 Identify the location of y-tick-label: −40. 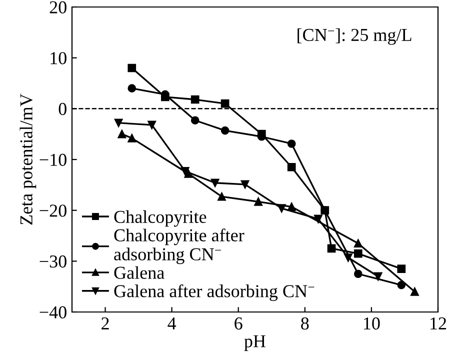
(53, 312).